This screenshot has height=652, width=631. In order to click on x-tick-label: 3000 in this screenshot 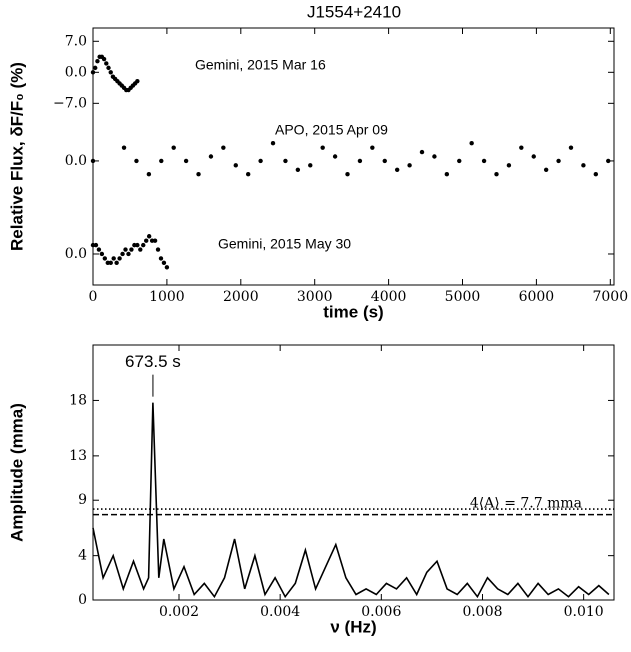, I will do `click(315, 297)`.